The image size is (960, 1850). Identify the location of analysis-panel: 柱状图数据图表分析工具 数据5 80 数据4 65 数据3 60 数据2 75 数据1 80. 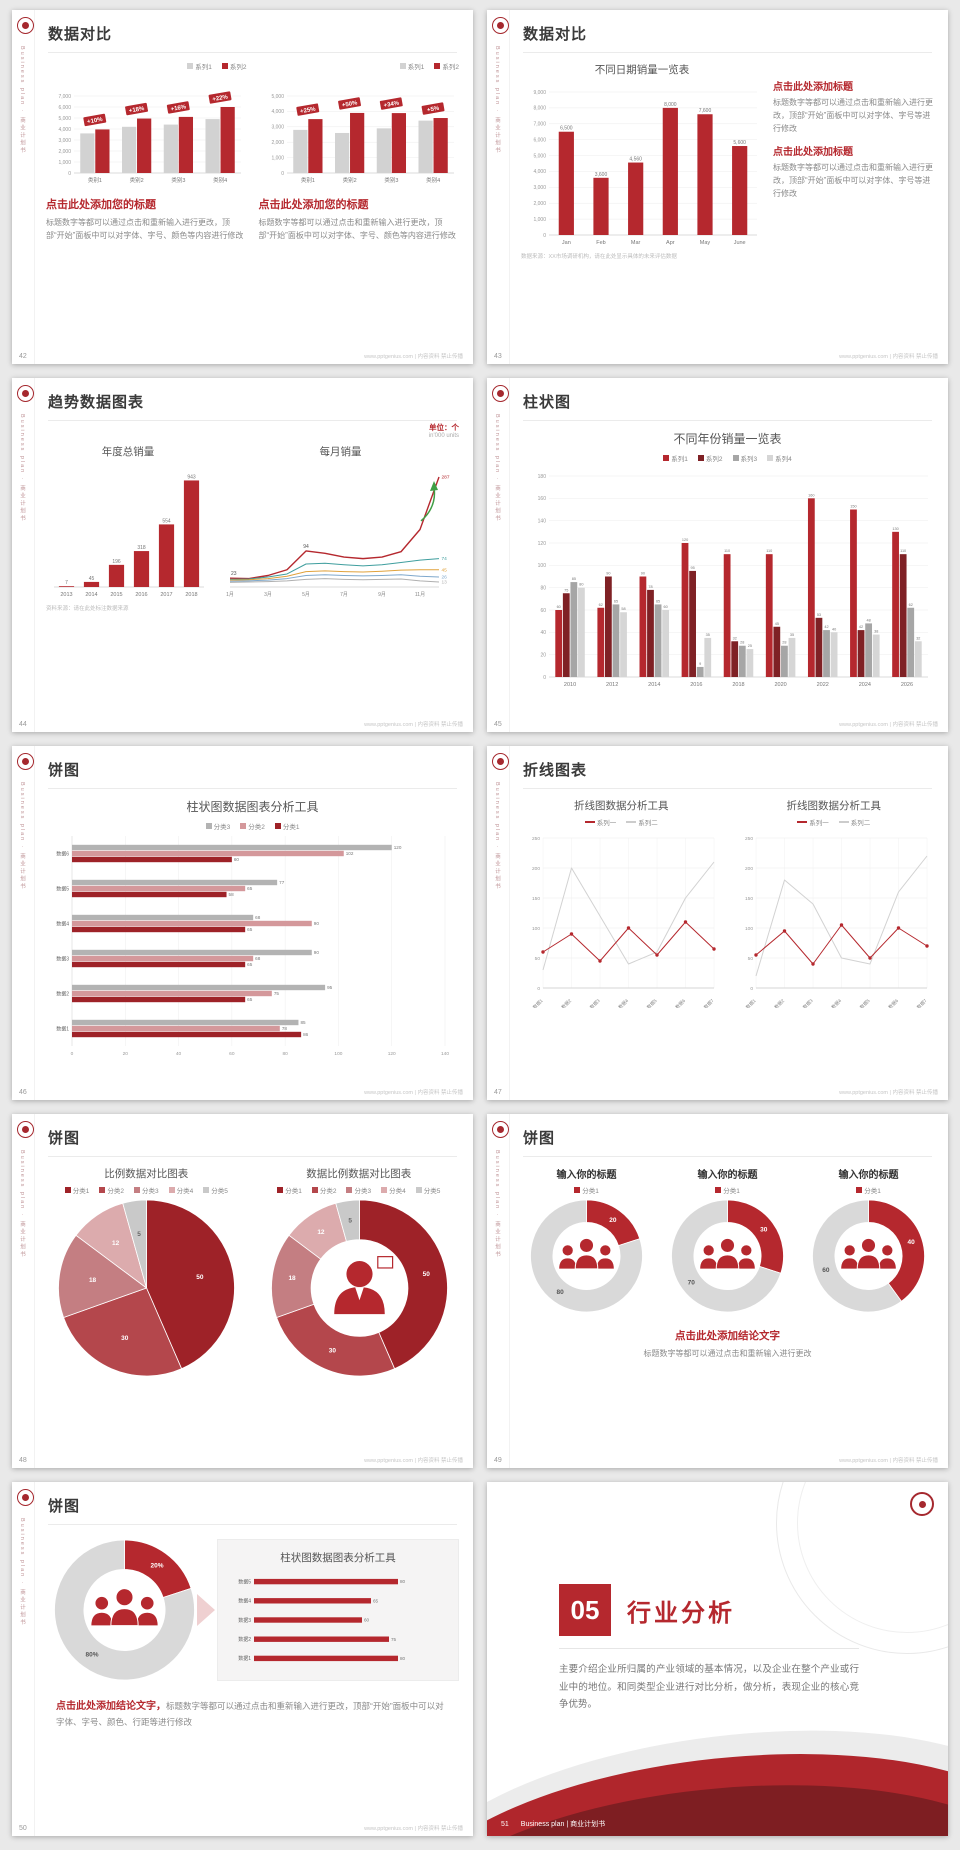
(337, 1610).